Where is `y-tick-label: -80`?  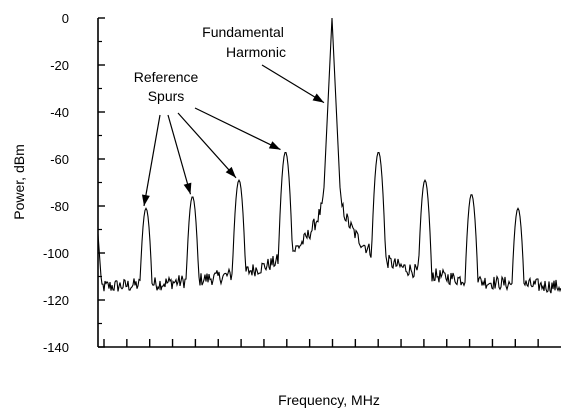 y-tick-label: -80 is located at coordinates (59, 206).